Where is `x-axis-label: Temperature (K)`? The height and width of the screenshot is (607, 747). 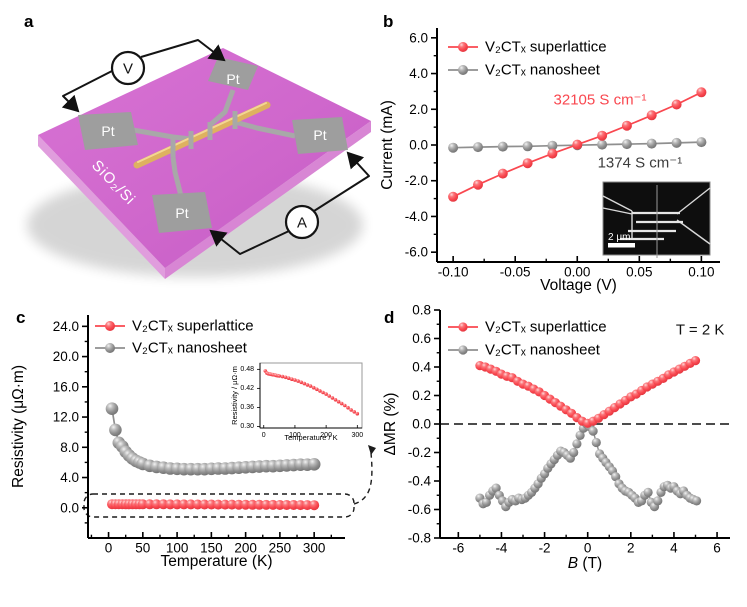
x-axis-label: Temperature (K) is located at coordinates (217, 561).